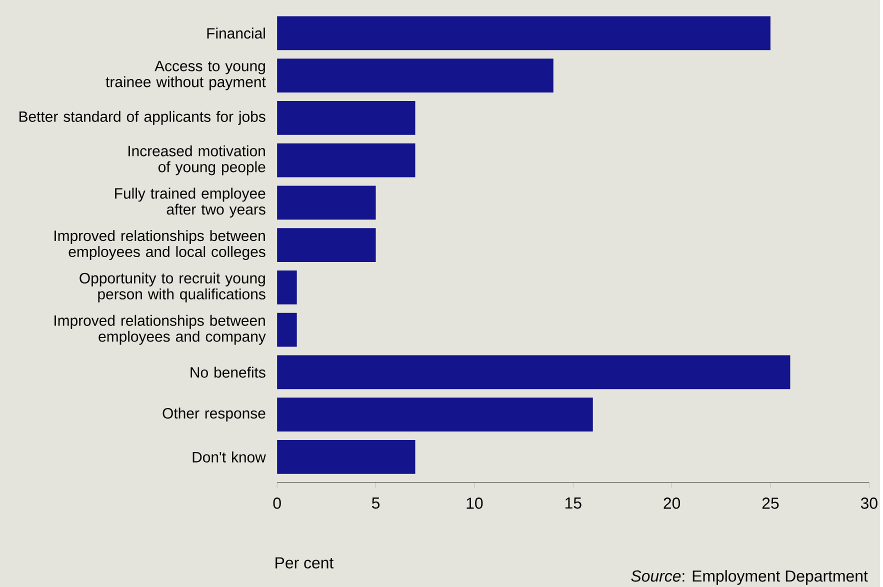  I want to click on x-tick-label: 10, so click(474, 503).